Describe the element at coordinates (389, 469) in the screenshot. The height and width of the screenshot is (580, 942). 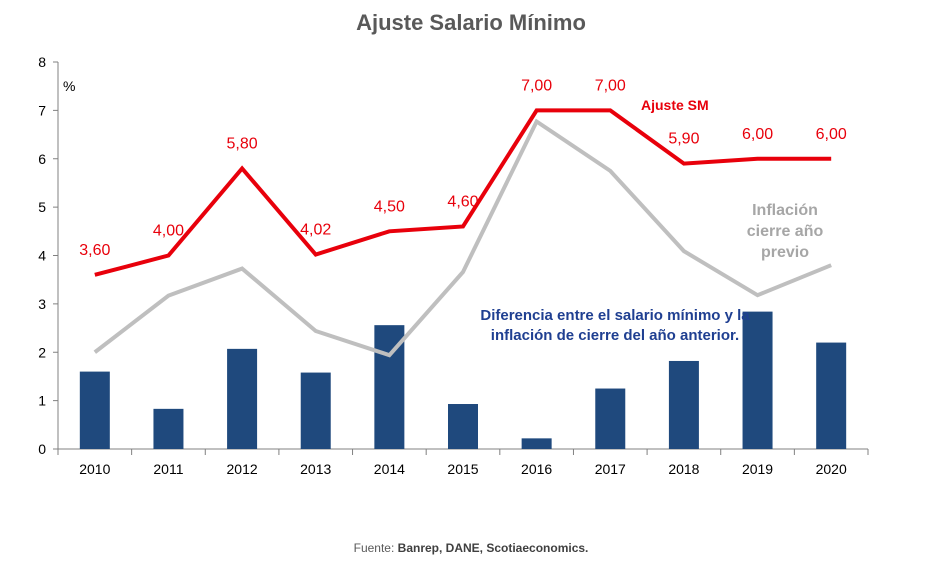
I see `x-tick-label: 2014` at that location.